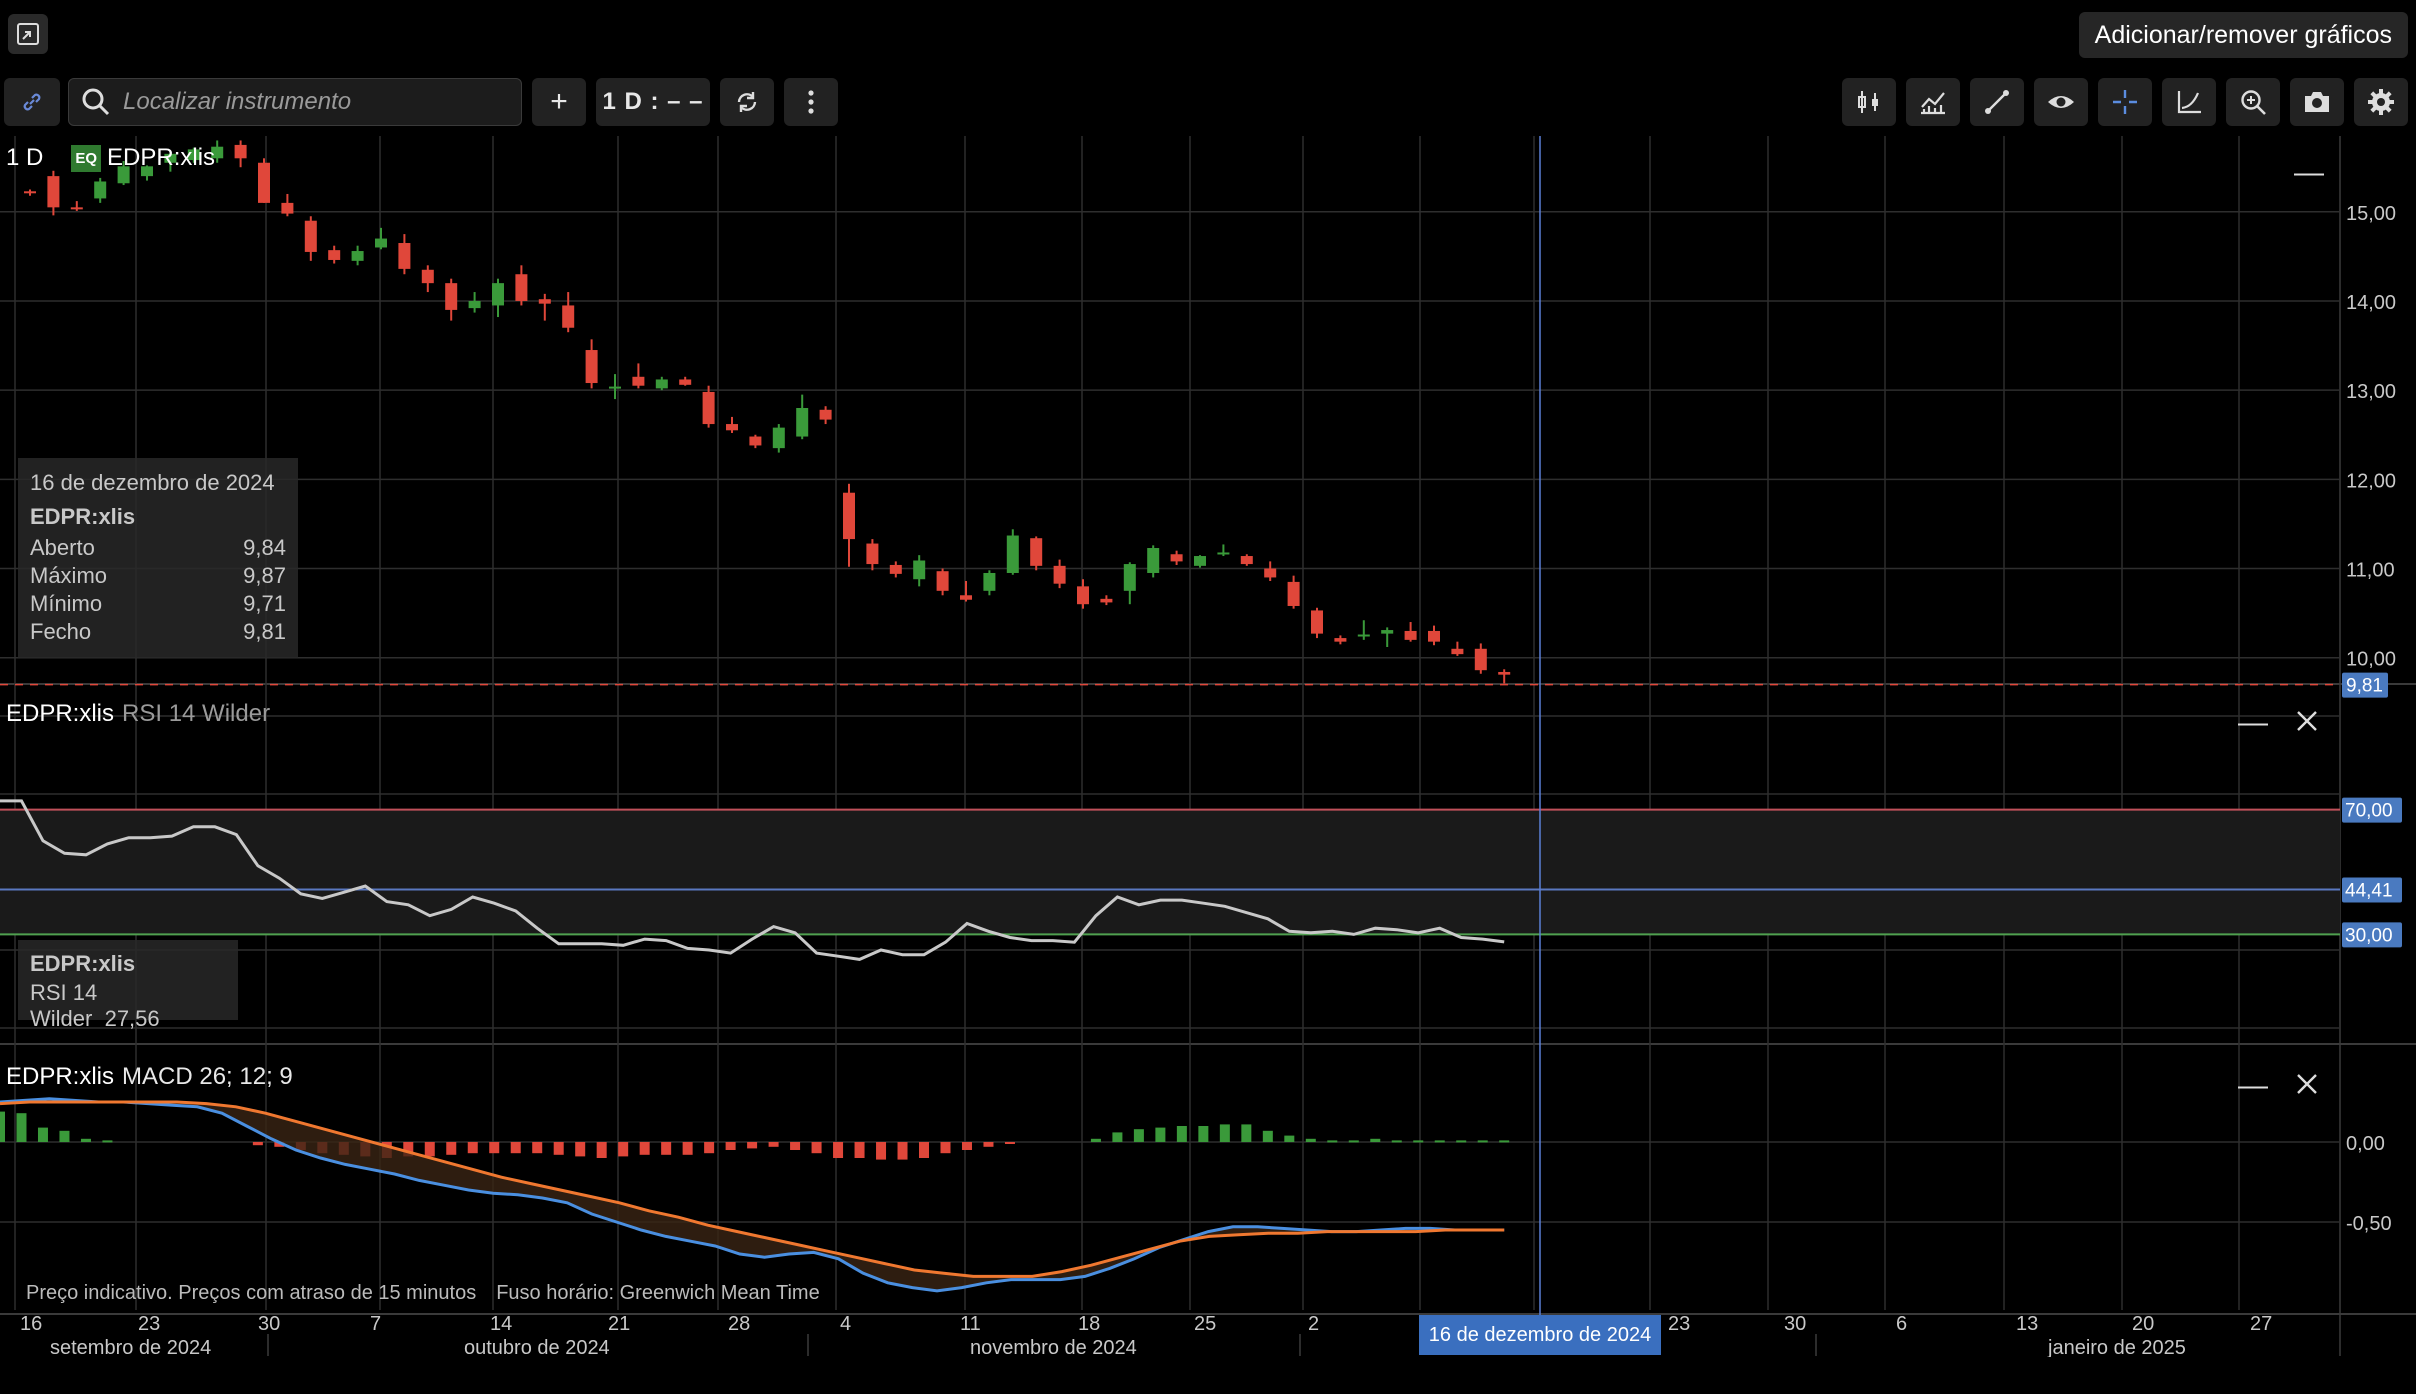 The width and height of the screenshot is (2416, 1394). What do you see at coordinates (86, 159) in the screenshot?
I see `equity-badge: EQ` at bounding box center [86, 159].